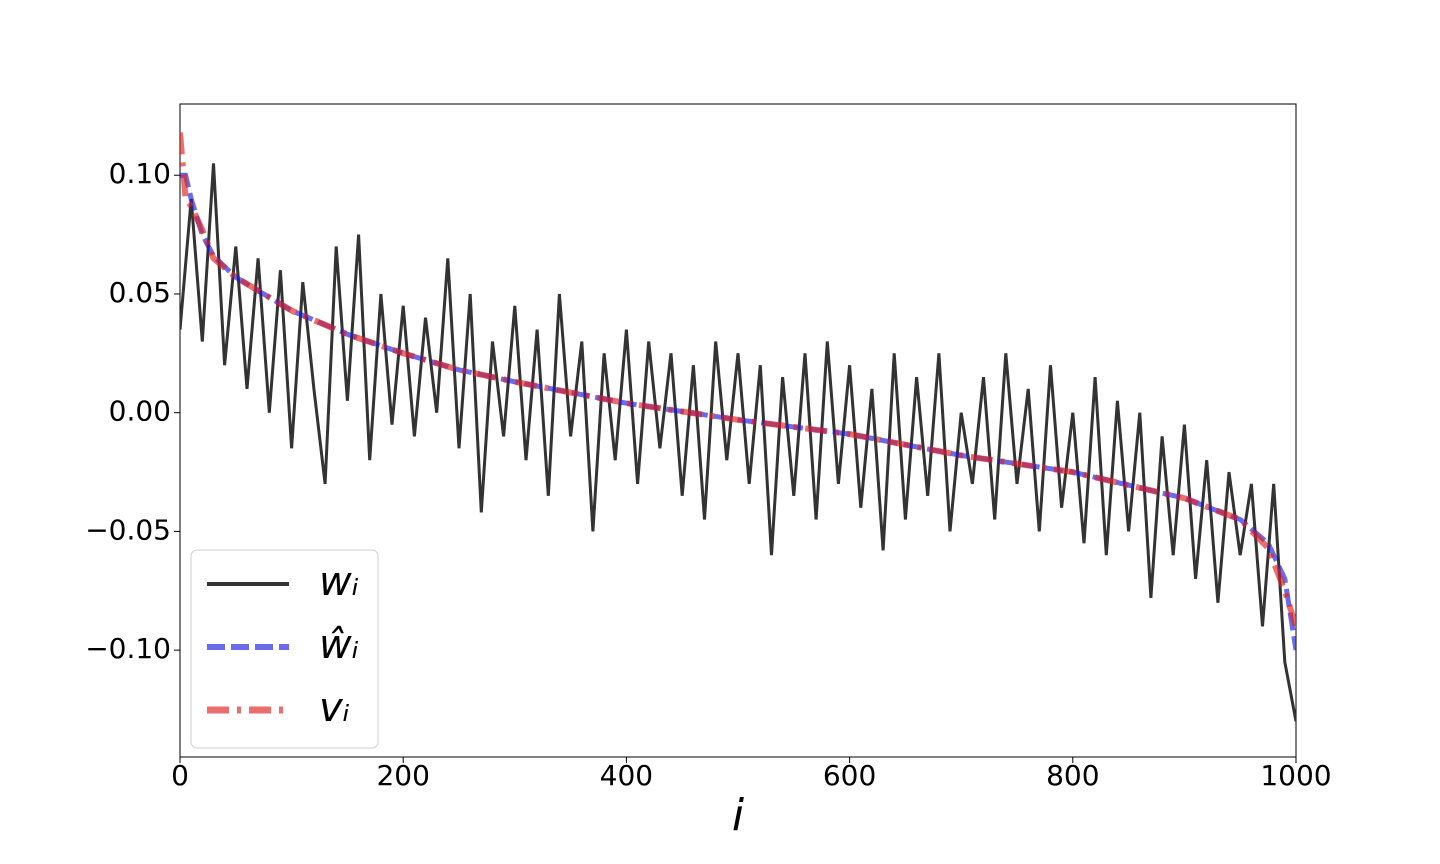  I want to click on y-tick-label: 0.05, so click(140, 292).